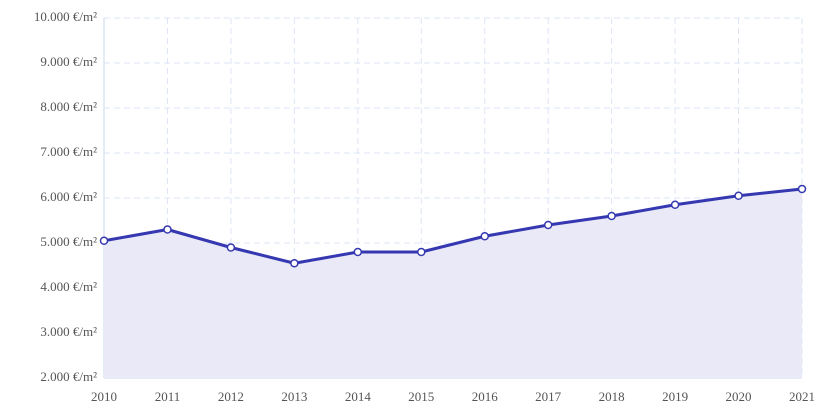  I want to click on y-tick-label: 2.000 €/m², so click(68, 376).